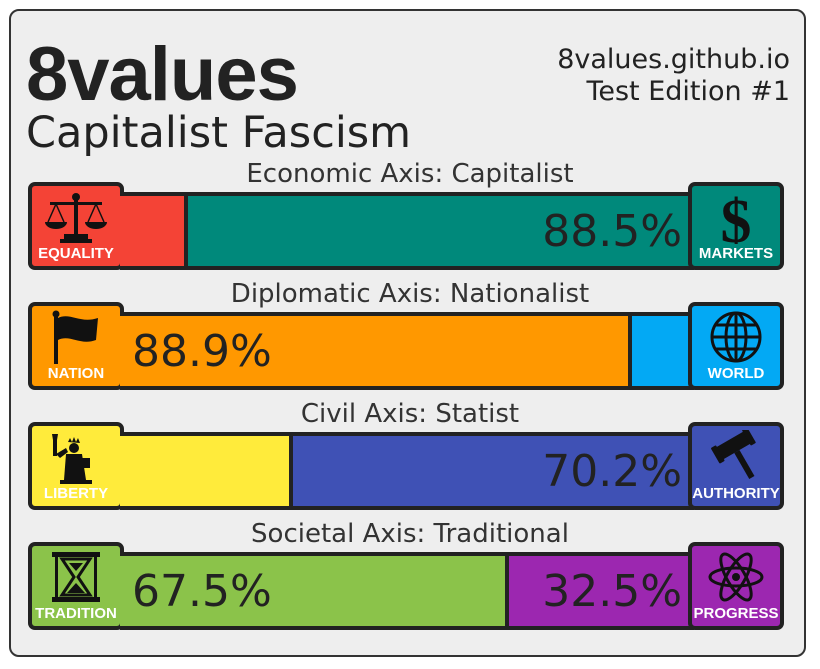 The width and height of the screenshot is (820, 669). I want to click on societal-axis-label: Societal Axis: Traditional, so click(410, 534).